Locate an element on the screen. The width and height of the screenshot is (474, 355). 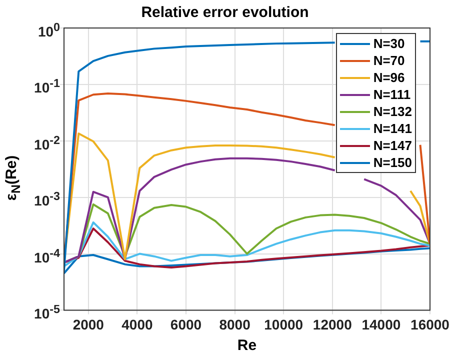
y-tick-label: 10$^{0}$ is located at coordinates (49, 30).